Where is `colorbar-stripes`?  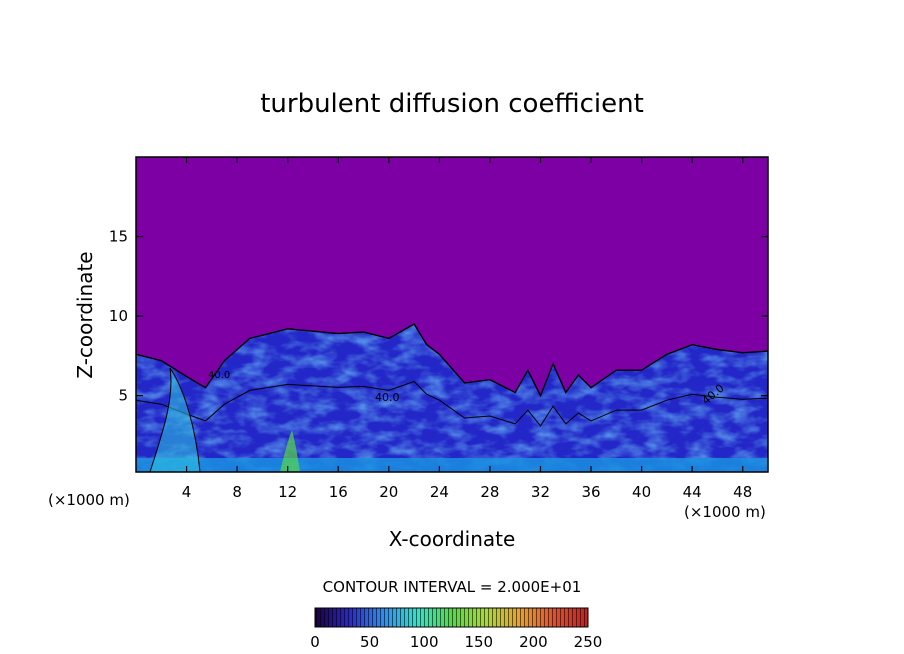
colorbar-stripes is located at coordinates (451, 617).